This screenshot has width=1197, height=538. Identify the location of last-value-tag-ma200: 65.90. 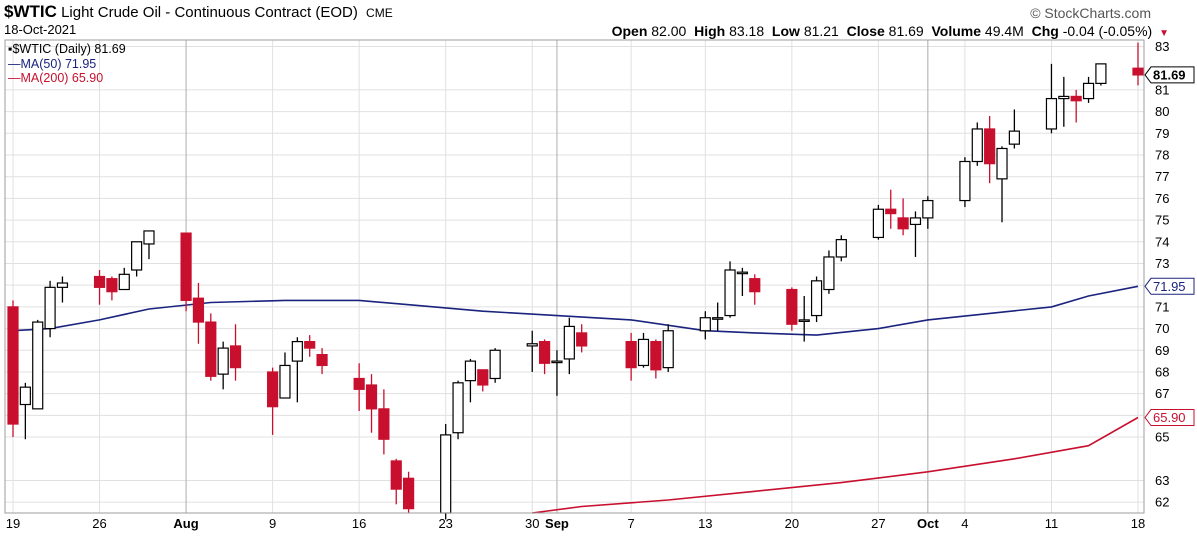
(1169, 418).